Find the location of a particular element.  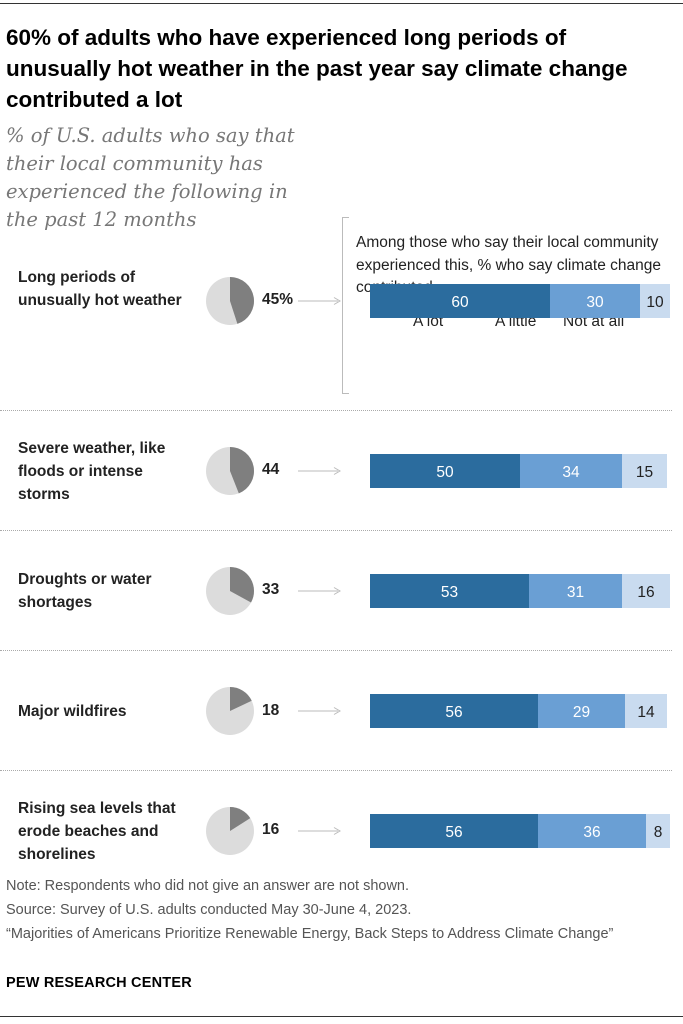

brand-logo-text: PEW RESEARCH CENTER is located at coordinates (99, 983).